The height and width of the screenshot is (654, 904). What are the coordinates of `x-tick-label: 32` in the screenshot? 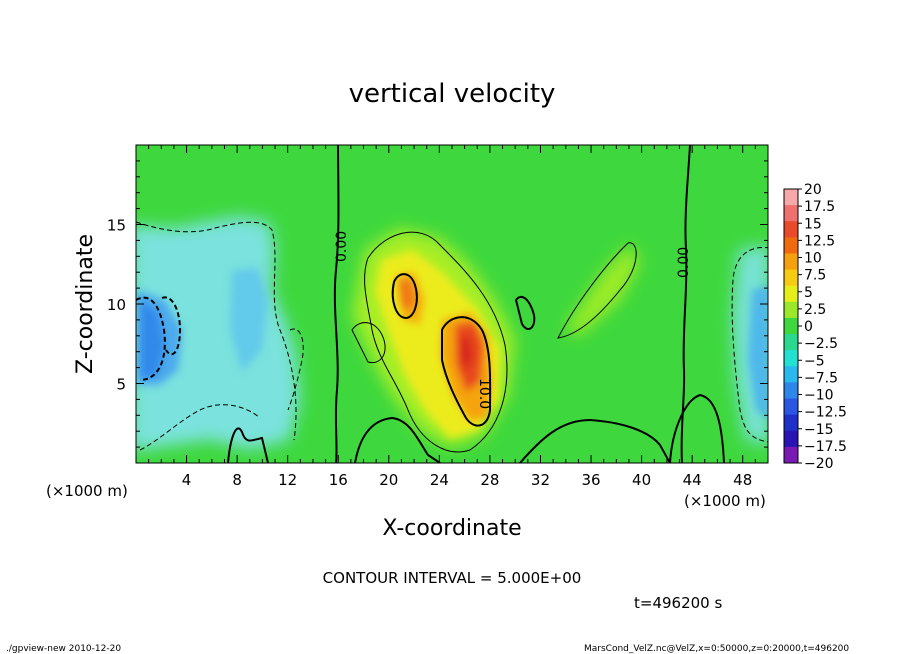 It's located at (540, 480).